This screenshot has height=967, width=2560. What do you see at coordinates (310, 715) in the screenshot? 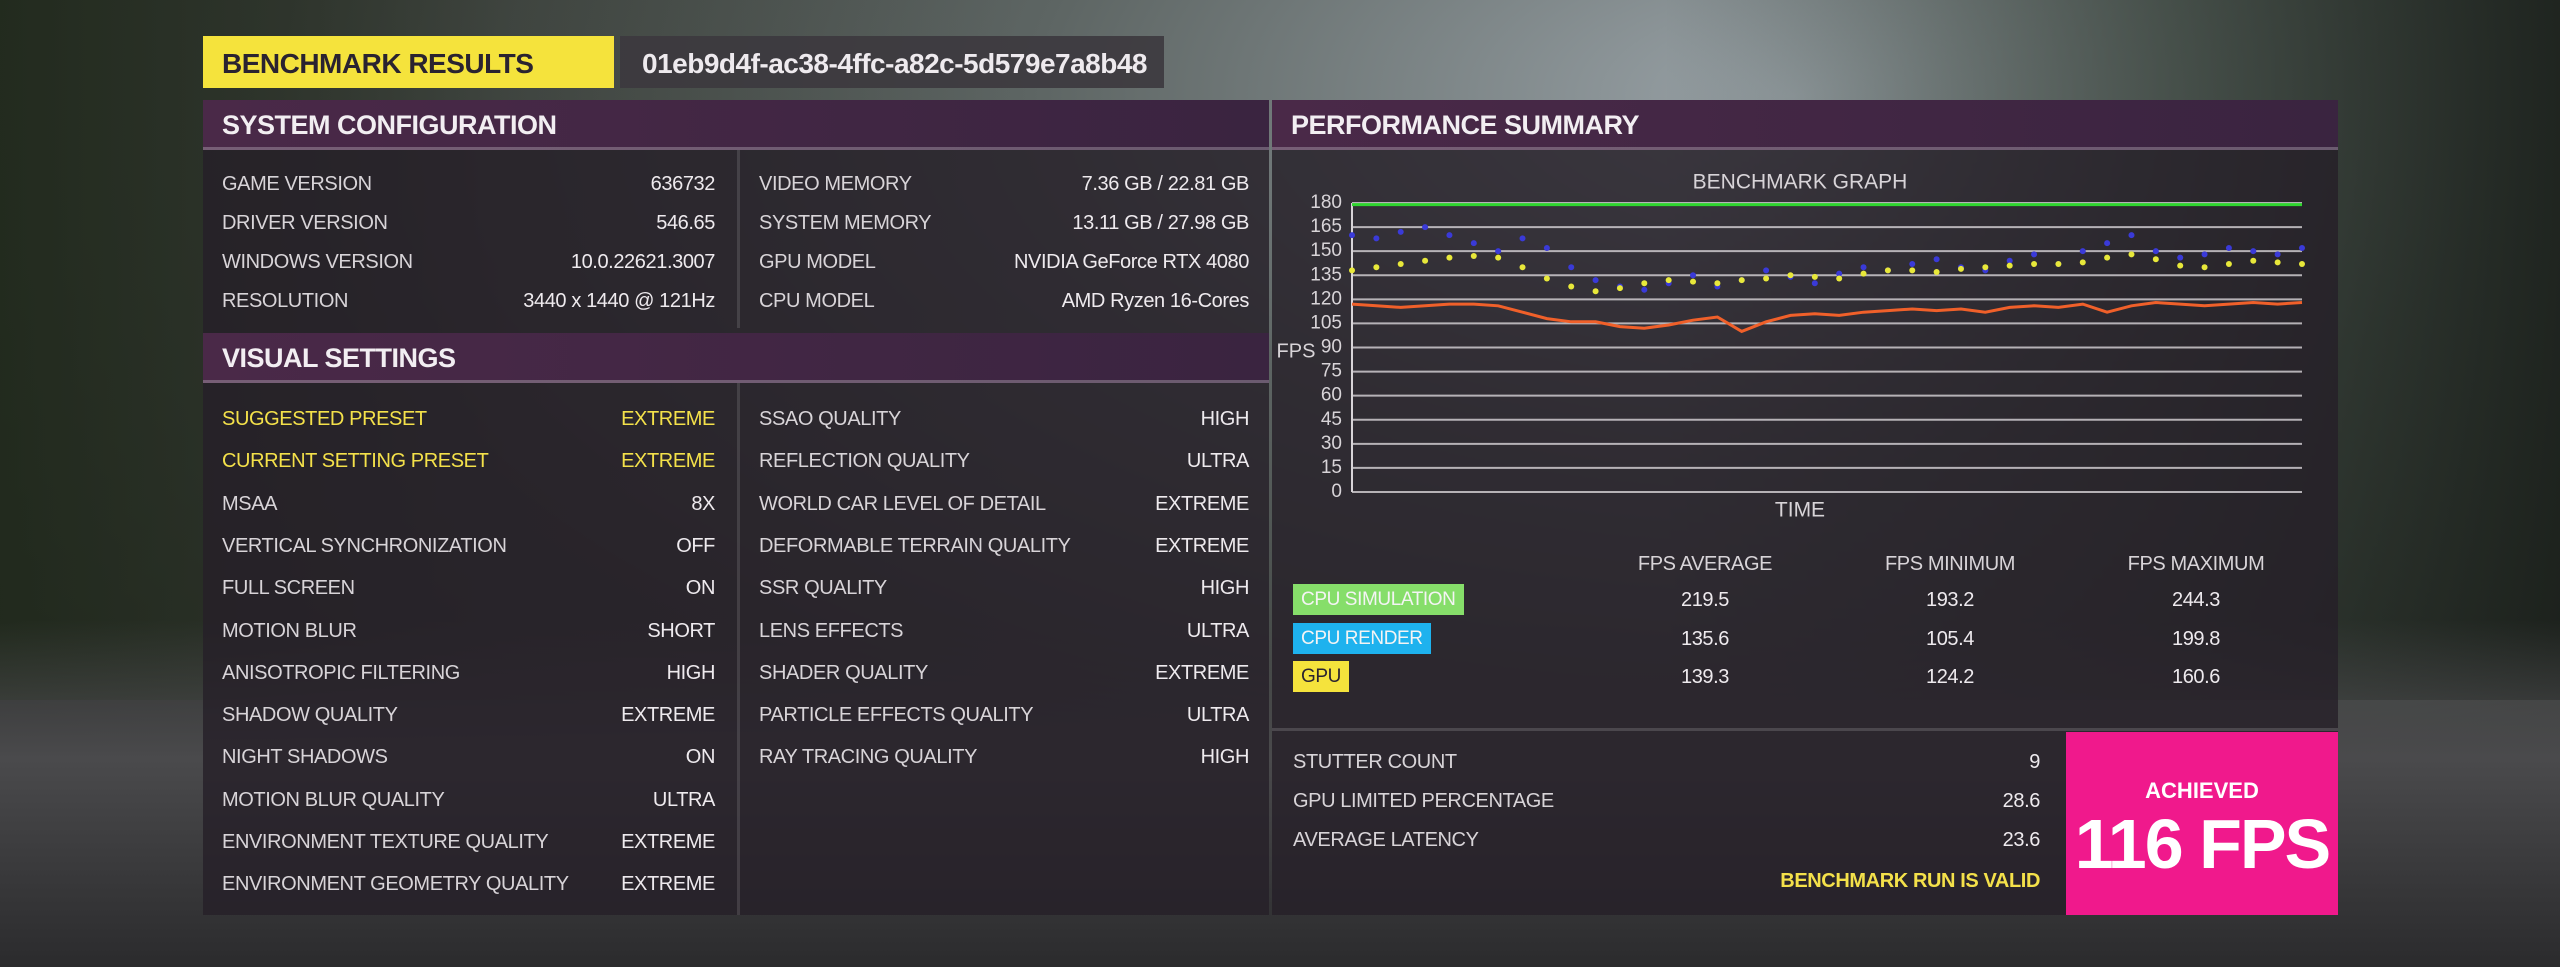
I see `setting-label: SHADOW QUALITY` at bounding box center [310, 715].